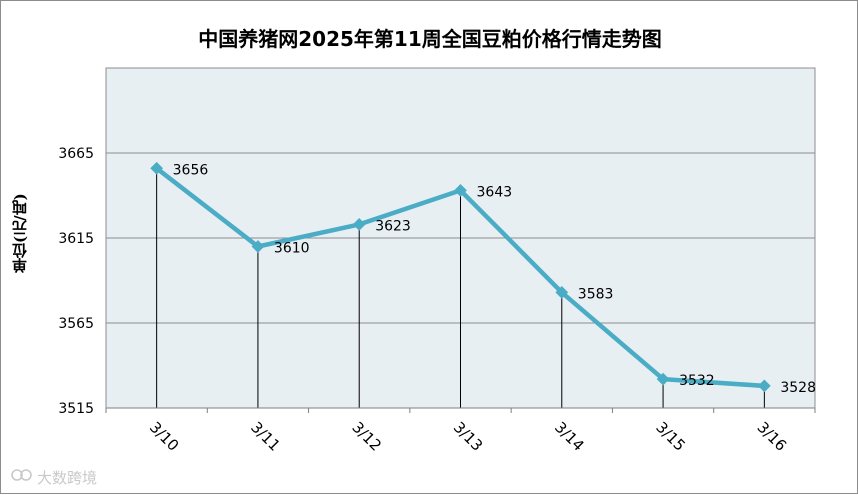 Image resolution: width=858 pixels, height=495 pixels. I want to click on x-axis-ticks, so click(460, 410).